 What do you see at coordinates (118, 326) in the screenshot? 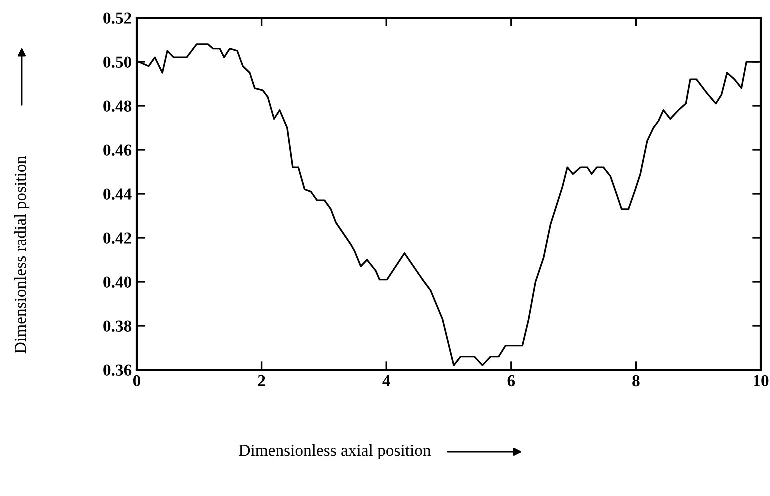
I see `y-tick-label: 0.38` at bounding box center [118, 326].